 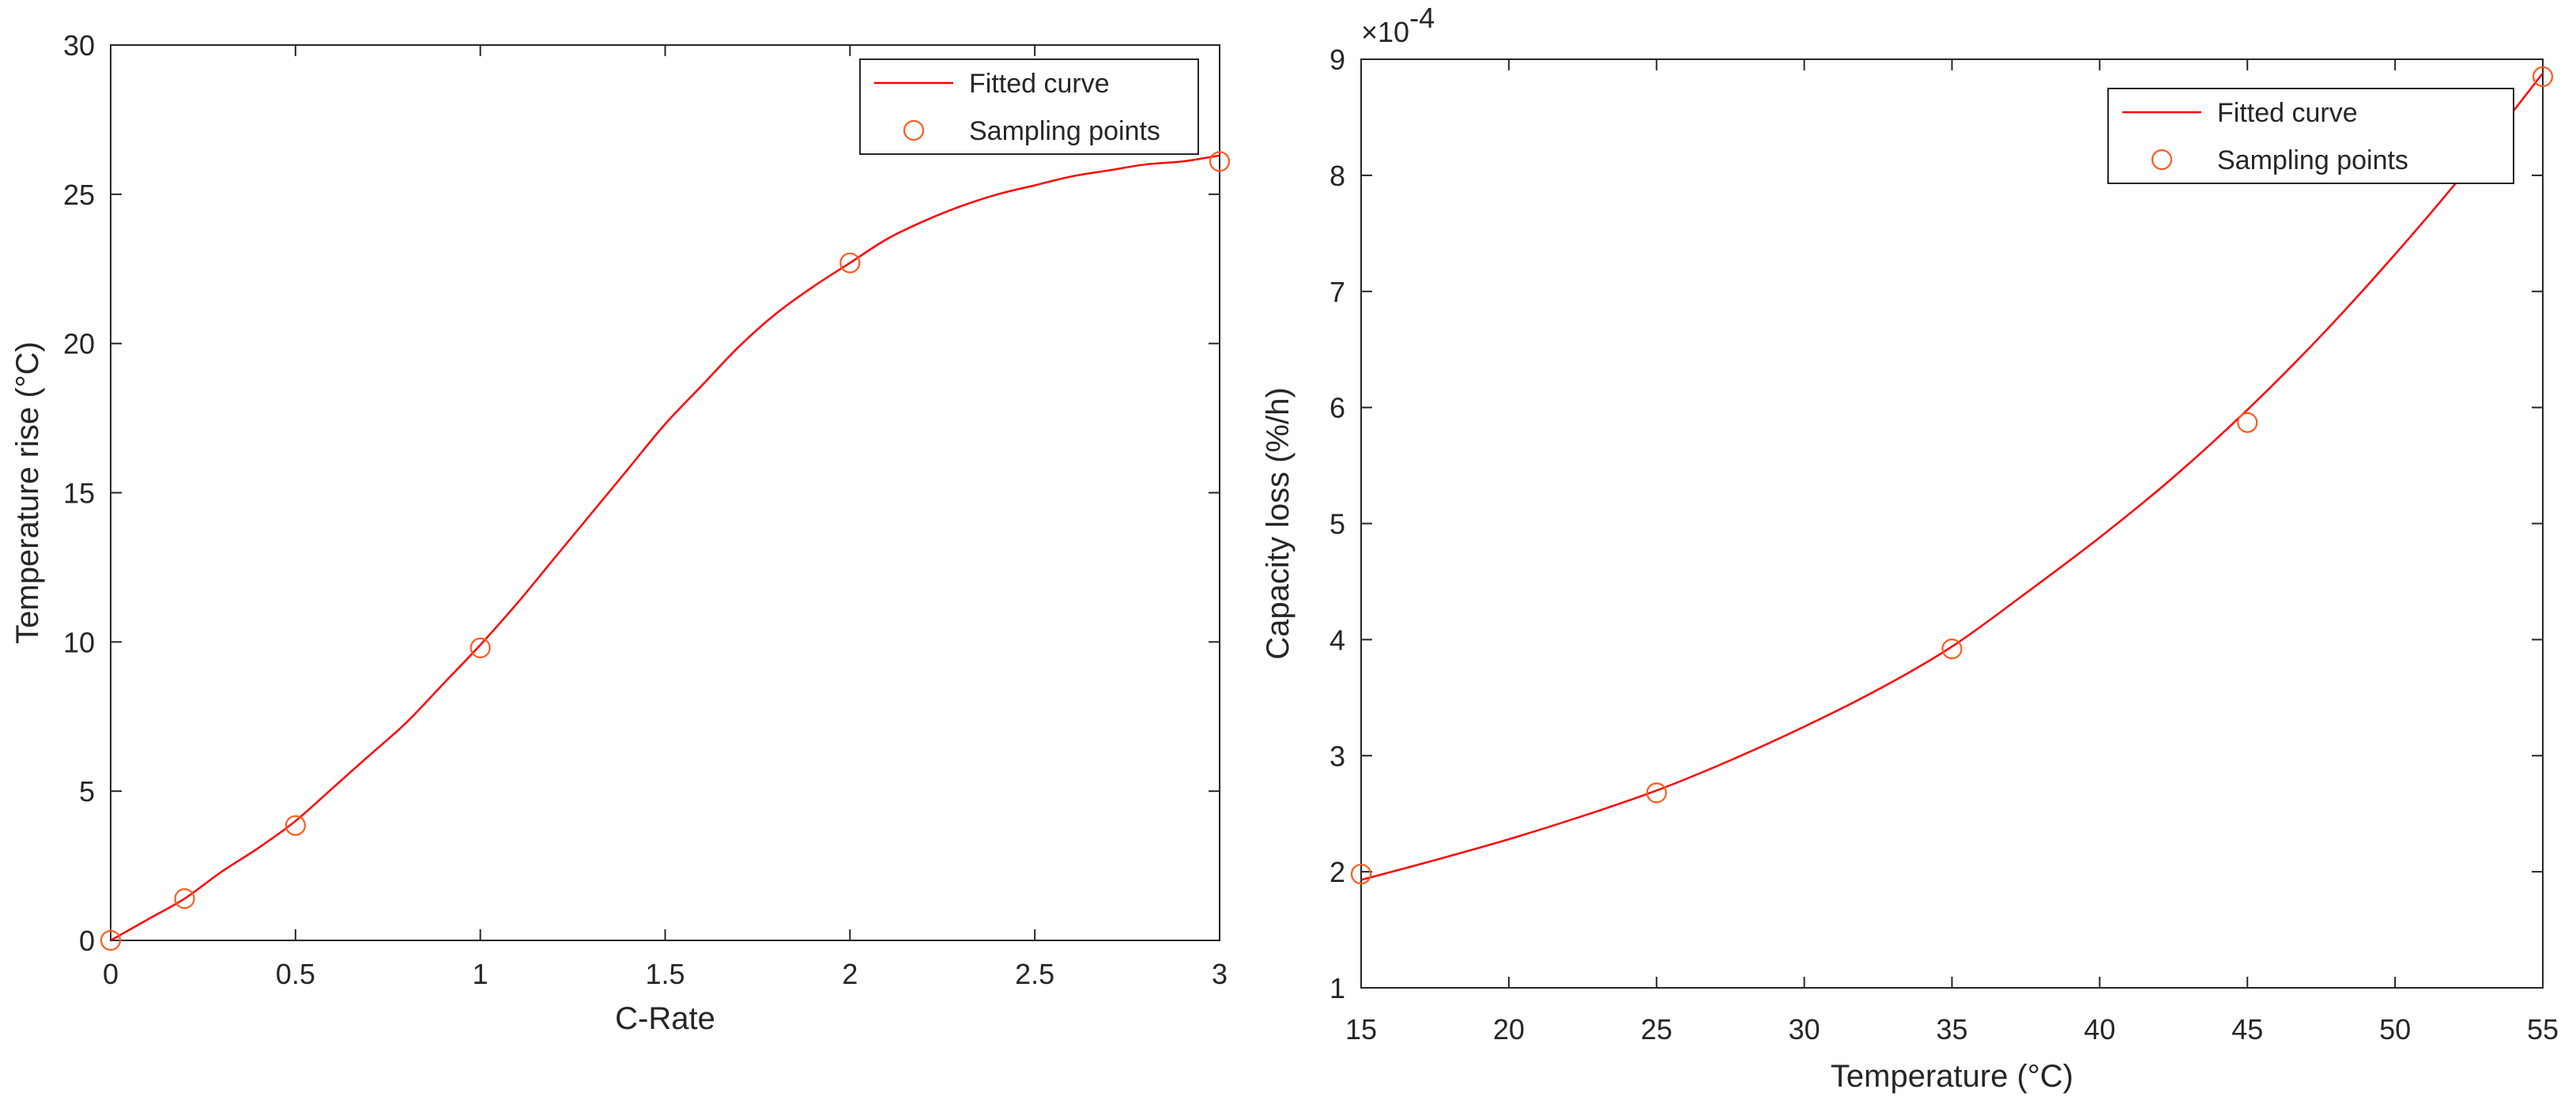 I want to click on y-tick-label: 3, so click(x=1337, y=756).